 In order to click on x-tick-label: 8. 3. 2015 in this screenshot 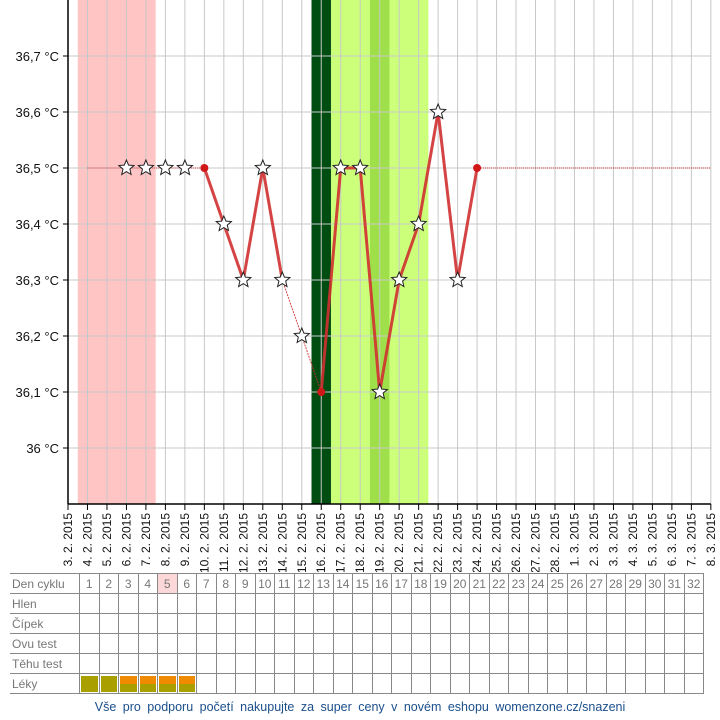, I will do `click(711, 540)`.